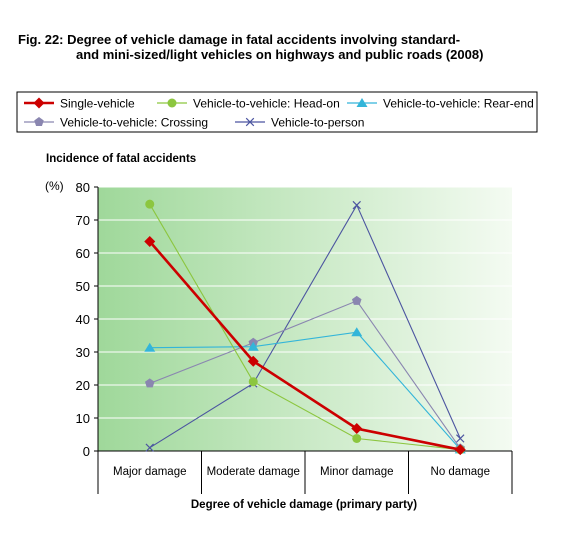 This screenshot has height=541, width=561. Describe the element at coordinates (83, 418) in the screenshot. I see `y-tick-label: 10` at that location.